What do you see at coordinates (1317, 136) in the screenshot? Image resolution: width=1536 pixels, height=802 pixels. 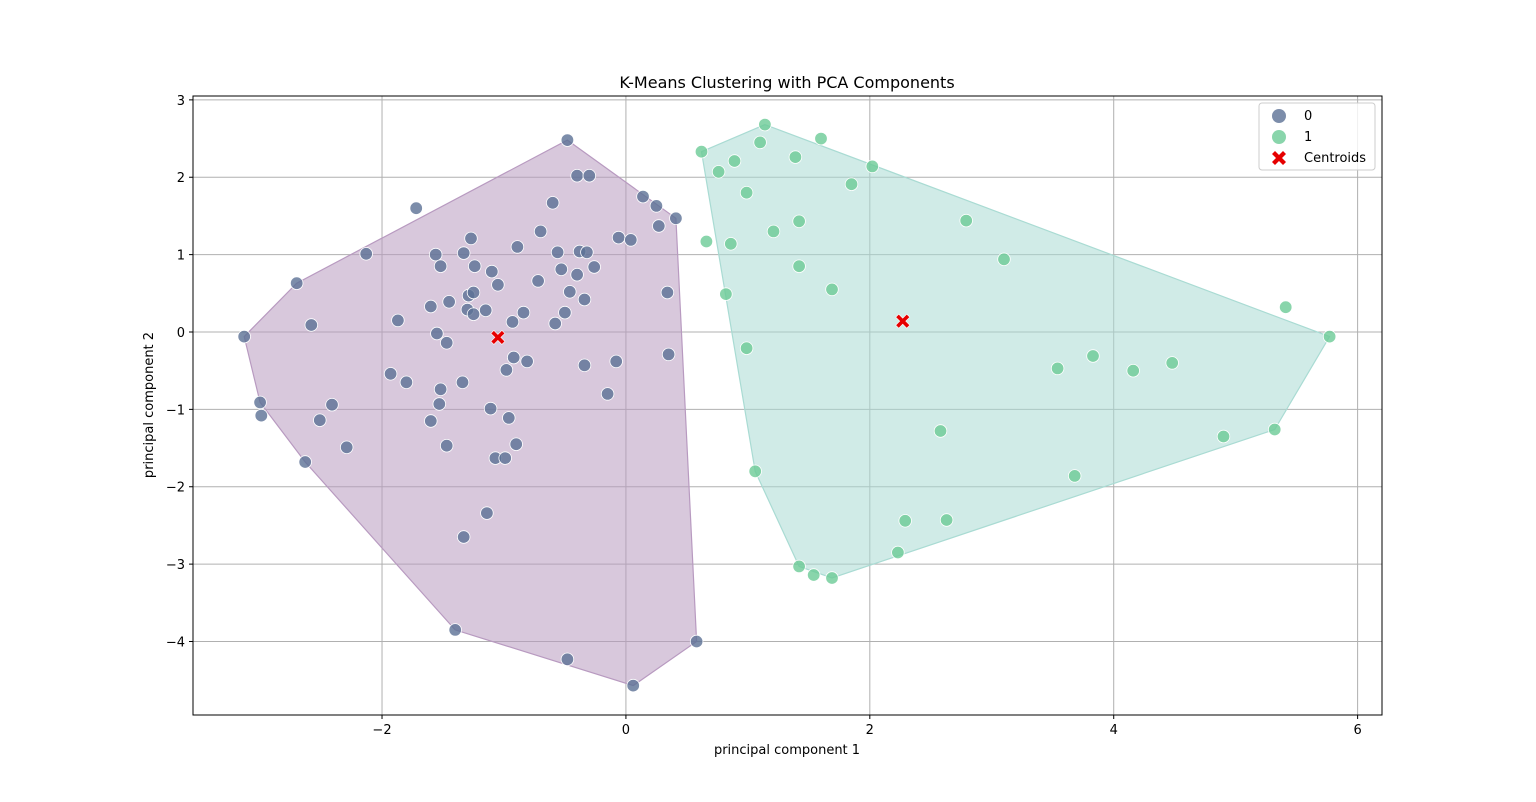 I see `chart-legend: 0 1 Centroids` at bounding box center [1317, 136].